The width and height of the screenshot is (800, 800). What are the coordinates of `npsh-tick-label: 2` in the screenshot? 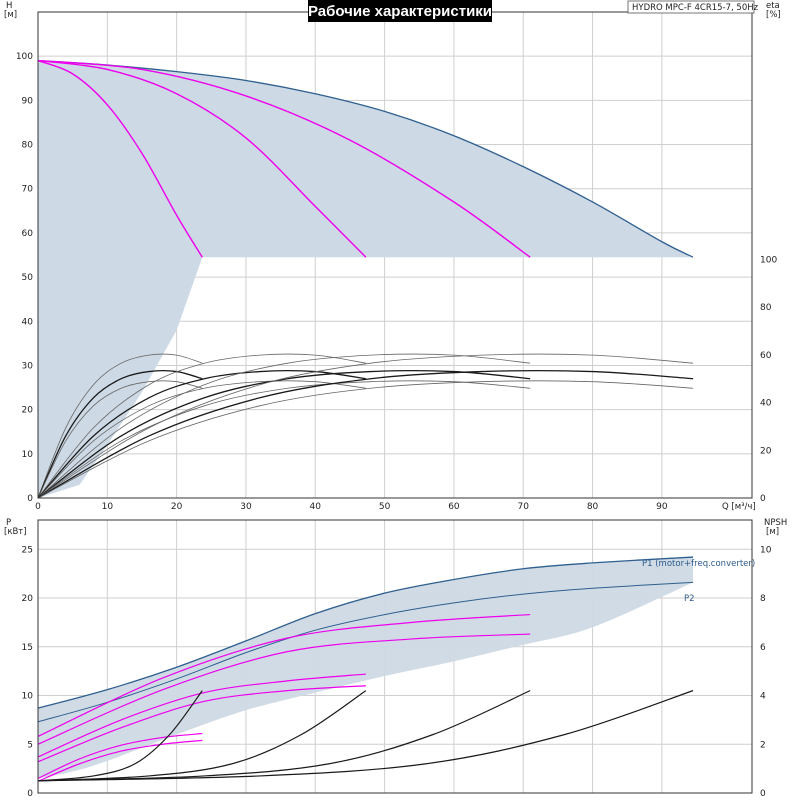 It's located at (763, 745).